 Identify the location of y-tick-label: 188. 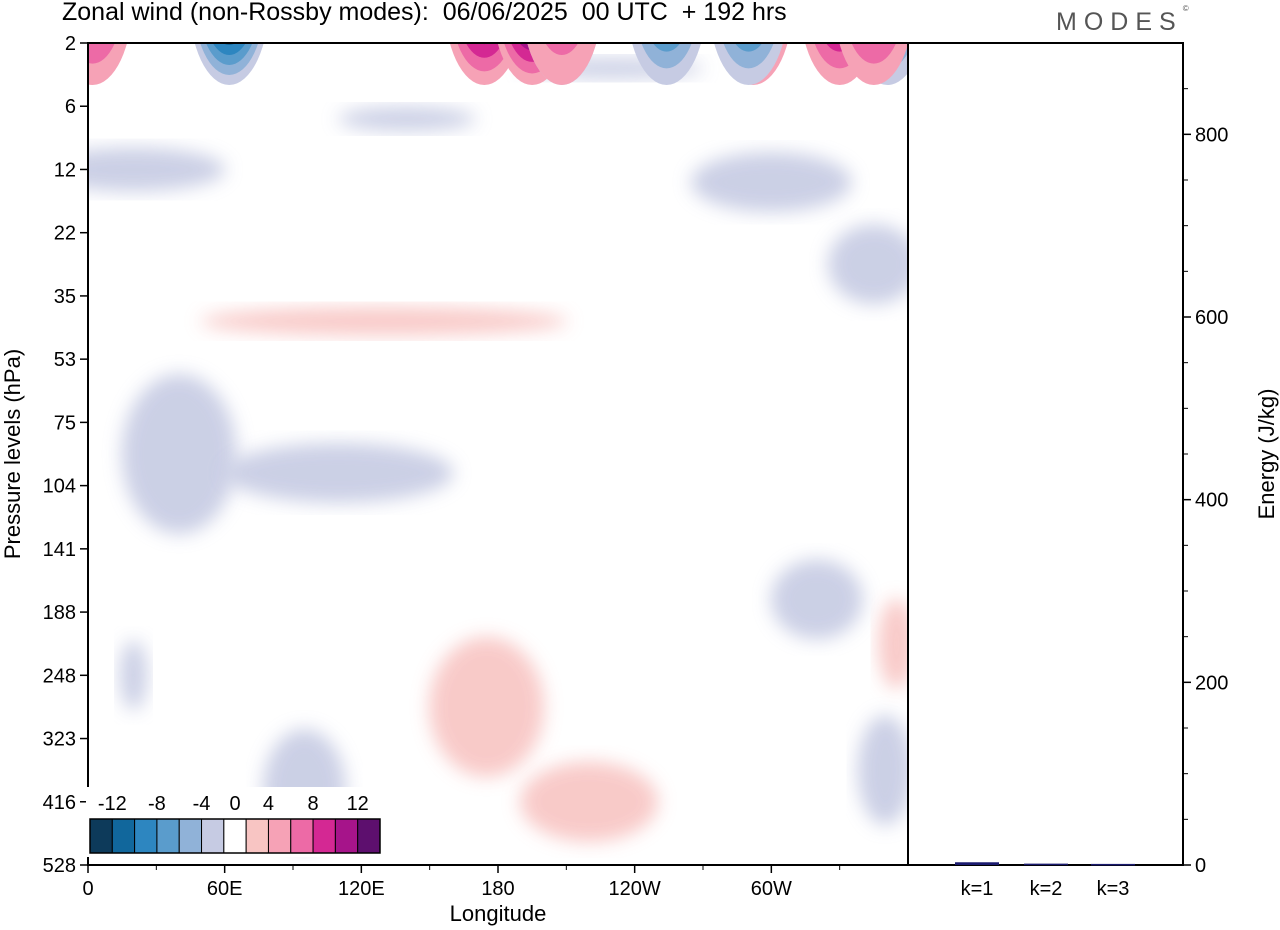
(59, 613).